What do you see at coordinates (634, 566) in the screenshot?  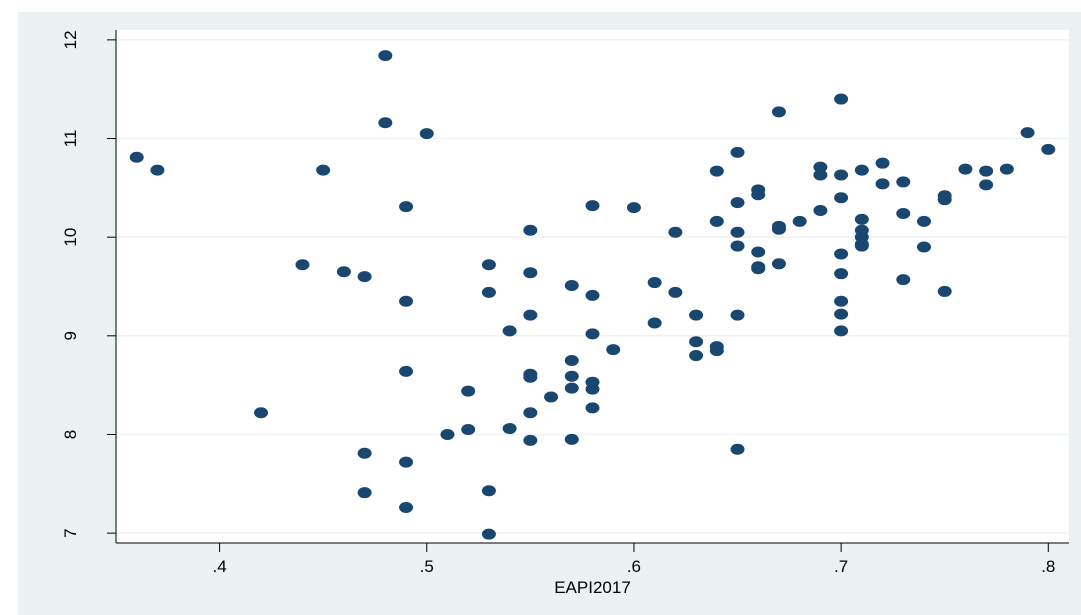 I see `x-tick-label: .6` at bounding box center [634, 566].